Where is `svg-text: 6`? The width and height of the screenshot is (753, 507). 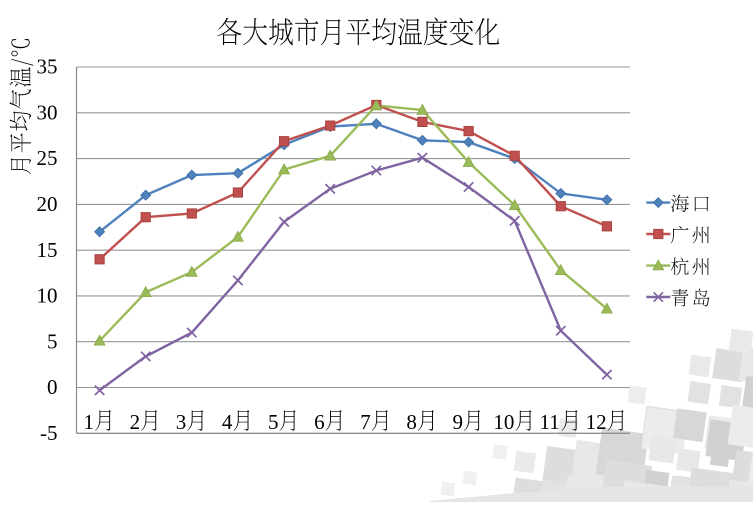
svg-text: 6 is located at coordinates (319, 422).